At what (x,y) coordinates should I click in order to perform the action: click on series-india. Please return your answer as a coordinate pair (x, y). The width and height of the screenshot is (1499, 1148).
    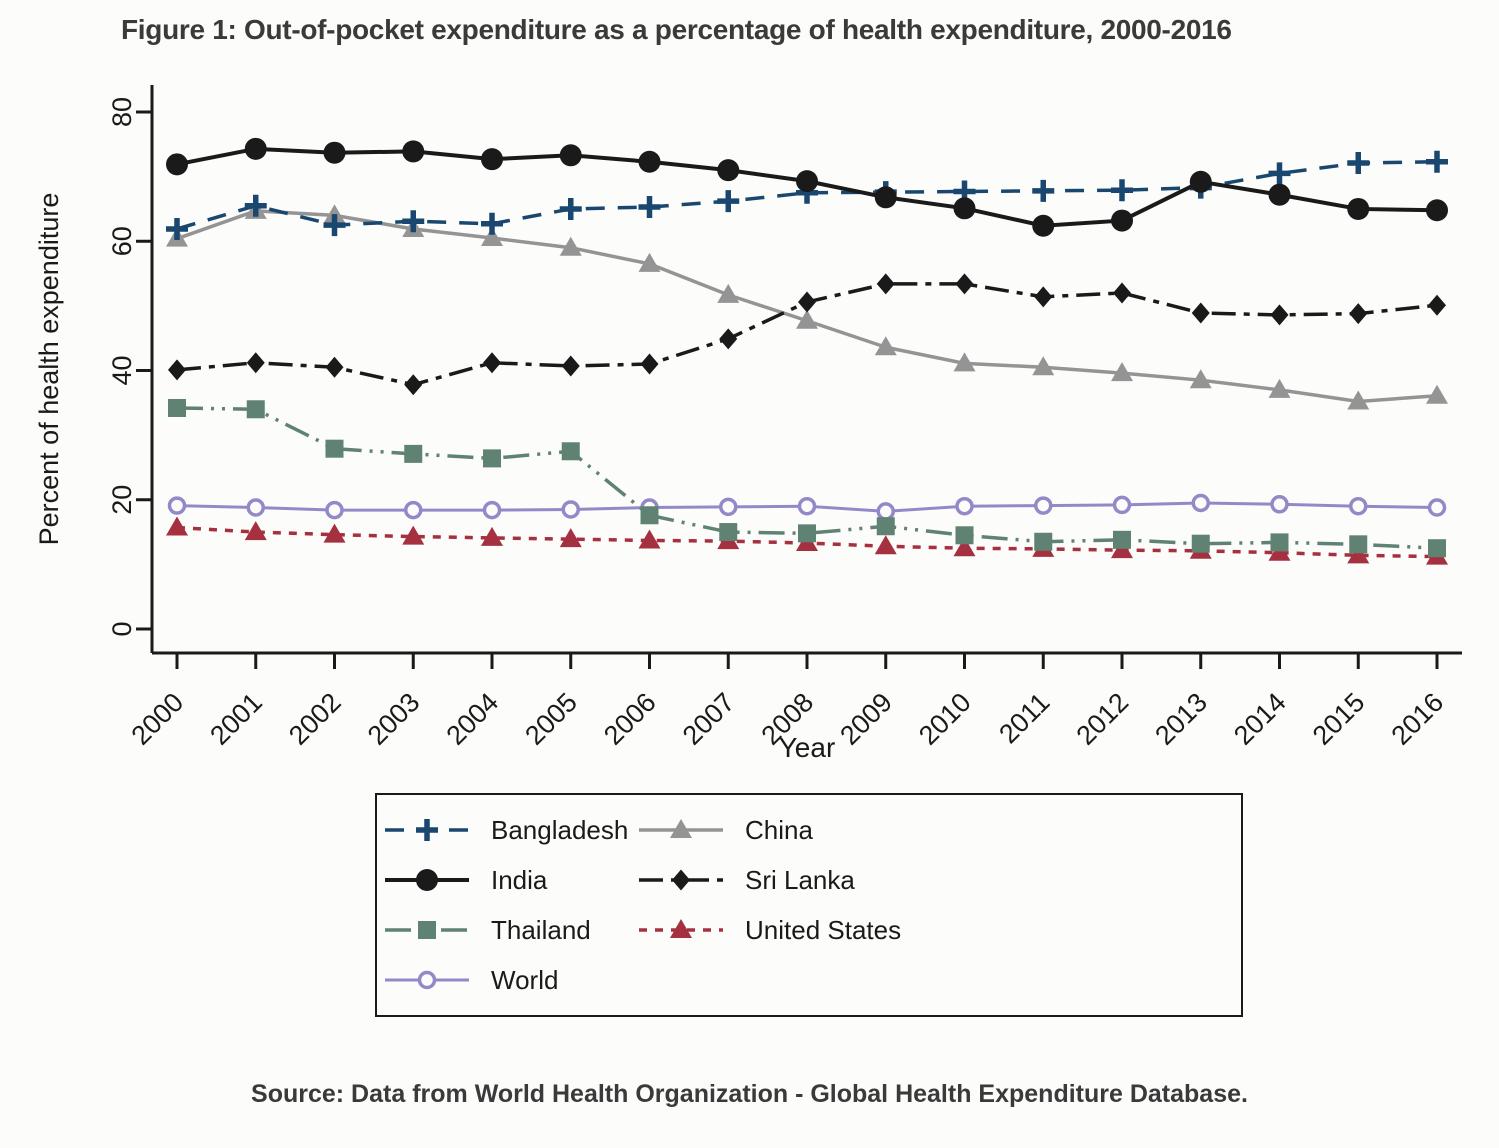
    Looking at the image, I should click on (807, 187).